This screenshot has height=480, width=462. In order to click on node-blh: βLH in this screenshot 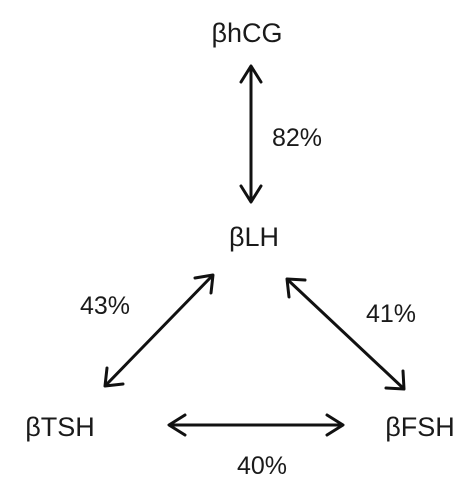, I will do `click(254, 237)`.